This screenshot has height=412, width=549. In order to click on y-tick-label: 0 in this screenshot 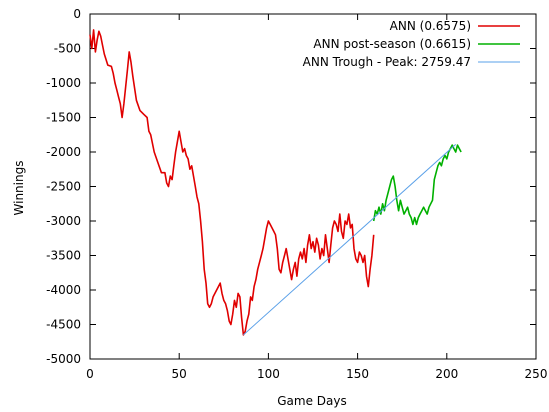, I will do `click(77, 14)`.